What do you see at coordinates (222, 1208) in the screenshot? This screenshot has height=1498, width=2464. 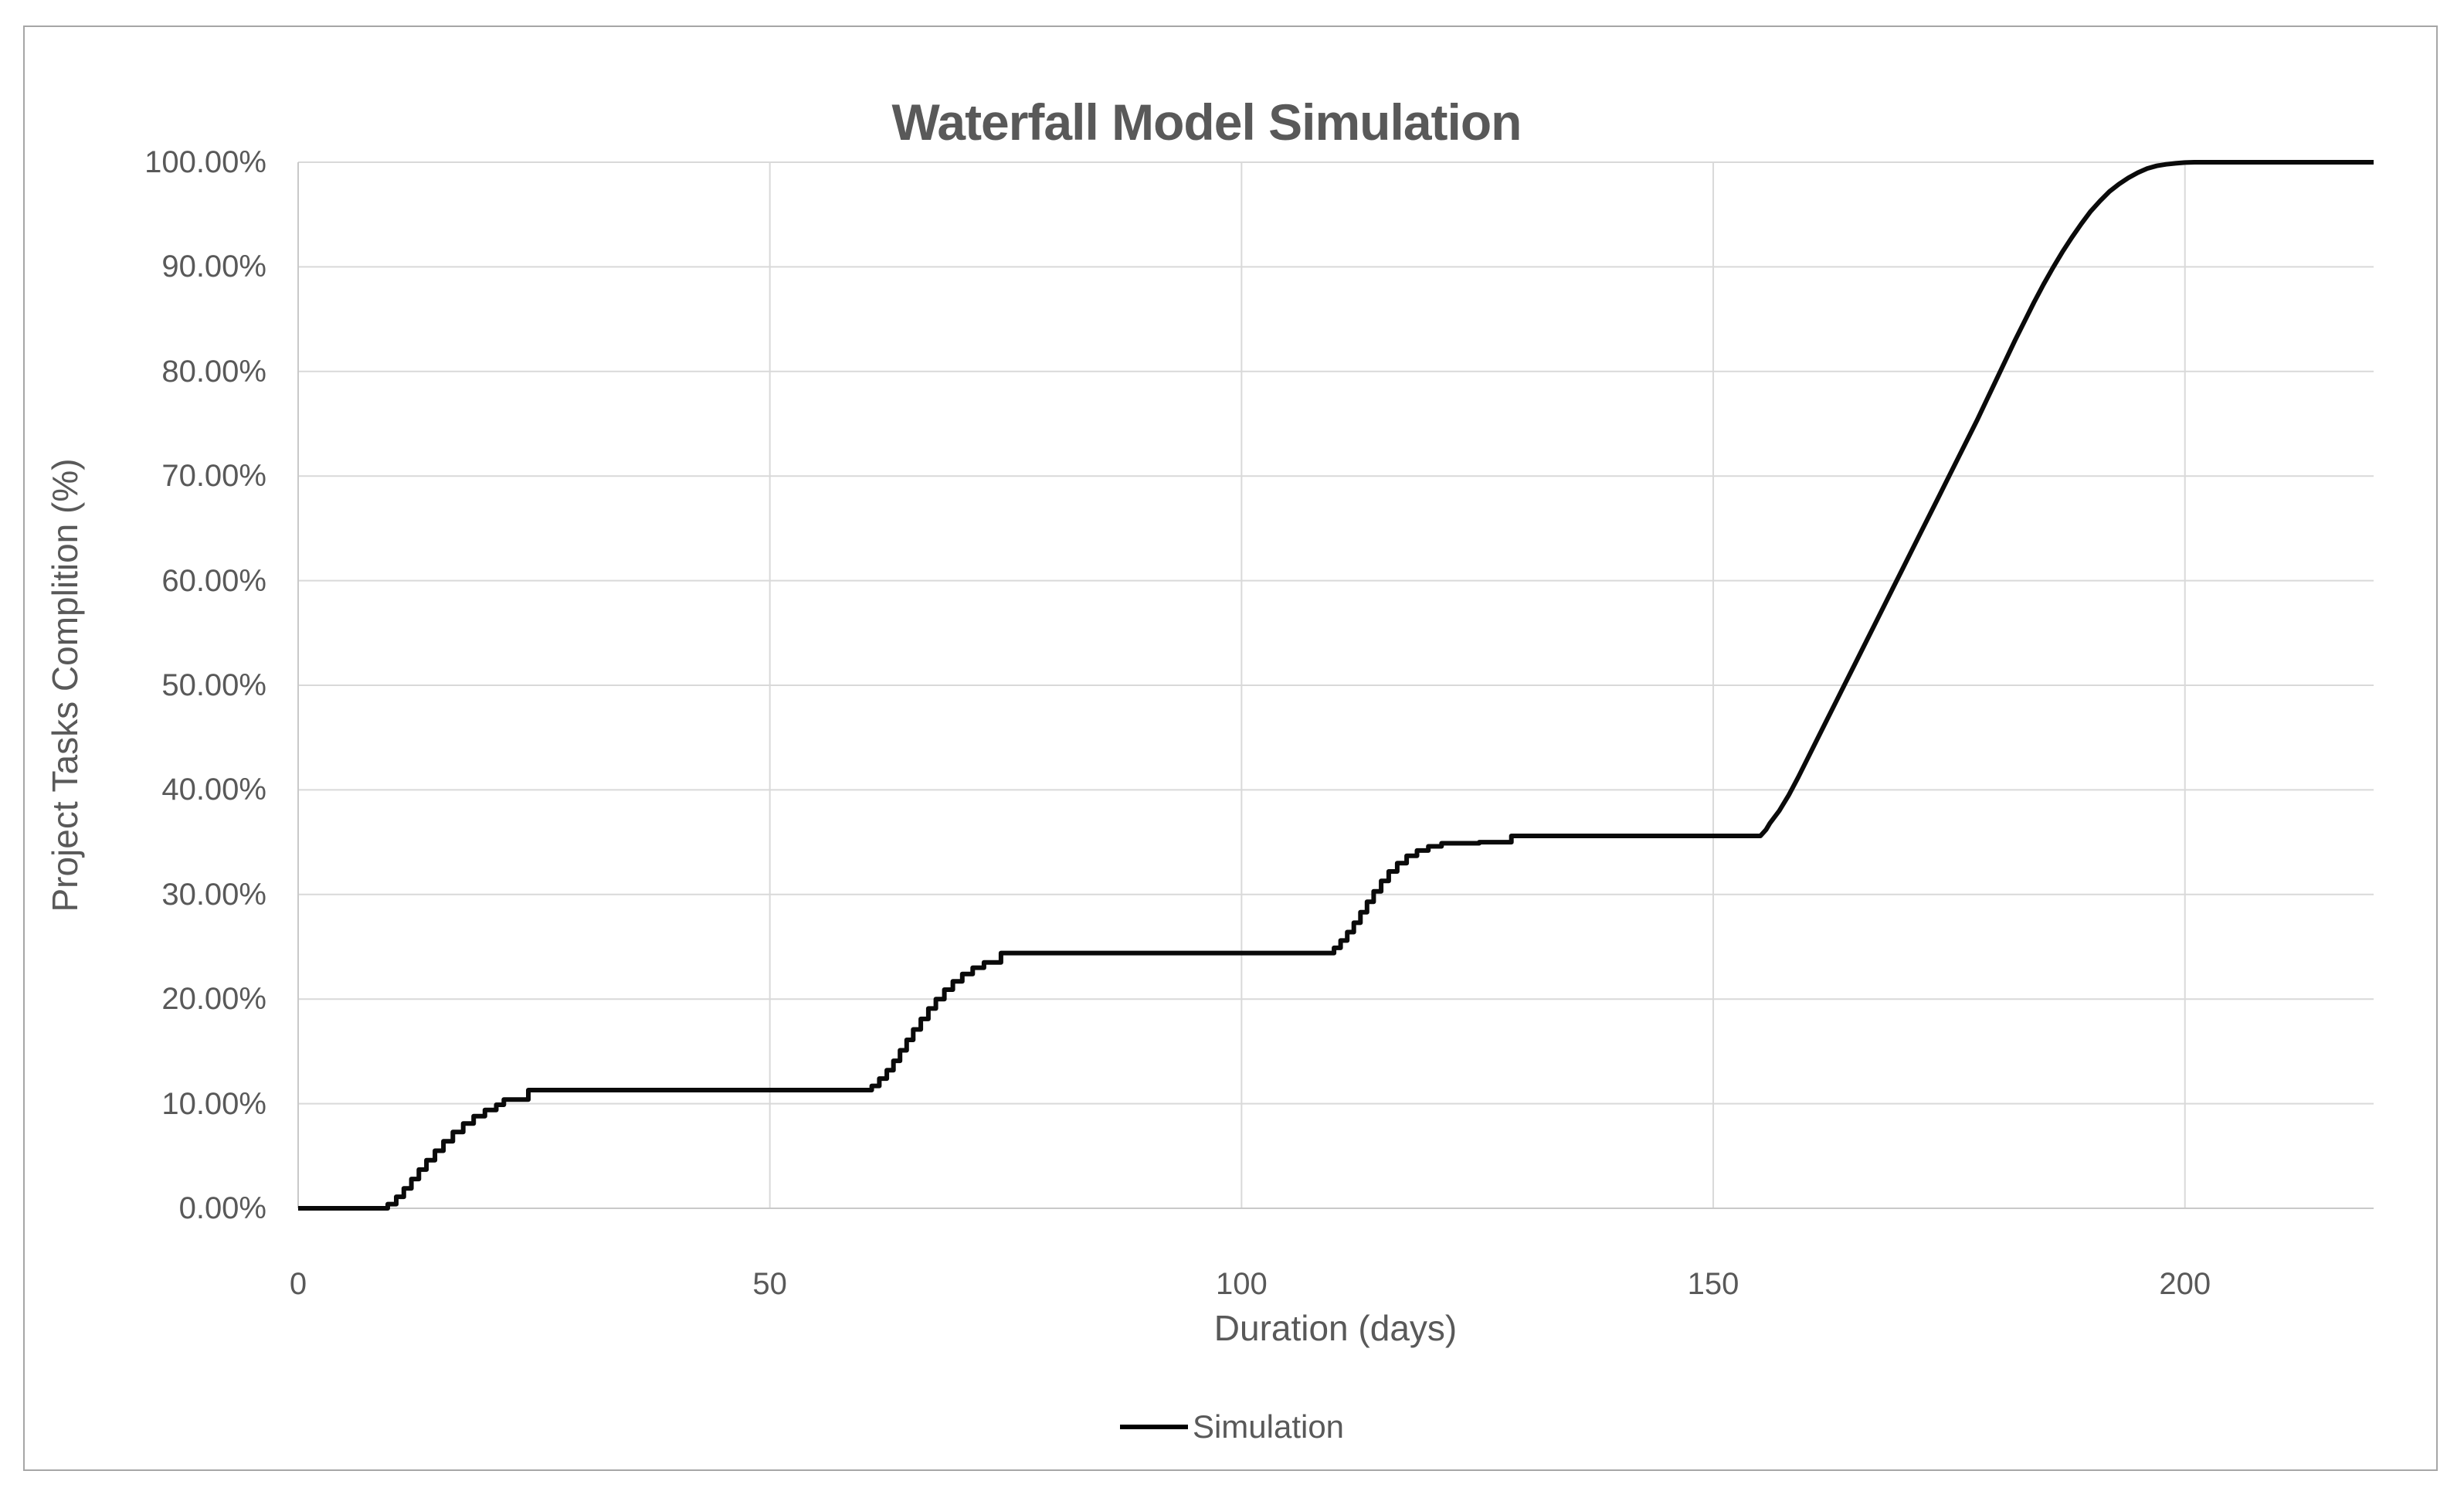 I see `y-tick-label: 0.00%` at bounding box center [222, 1208].